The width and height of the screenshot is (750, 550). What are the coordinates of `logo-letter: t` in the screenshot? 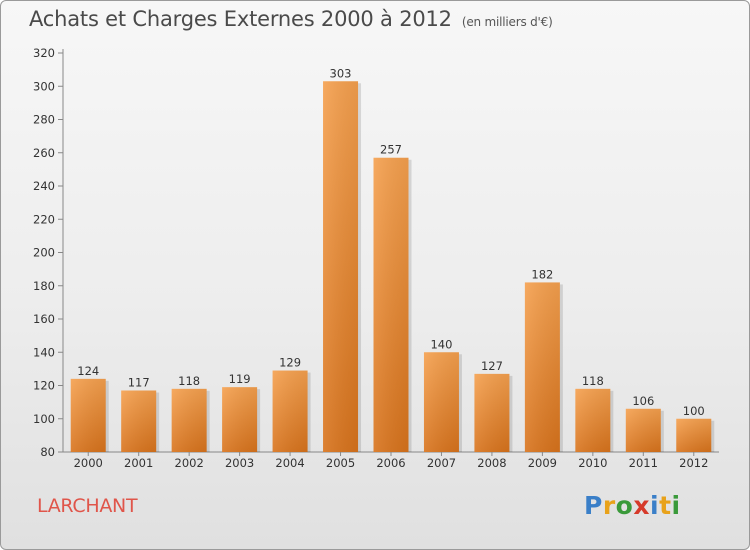 It's located at (665, 505).